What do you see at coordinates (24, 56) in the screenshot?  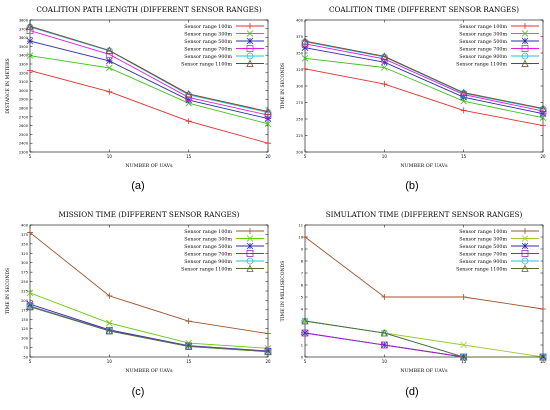 I see `y-tick-label: 3400` at bounding box center [24, 56].